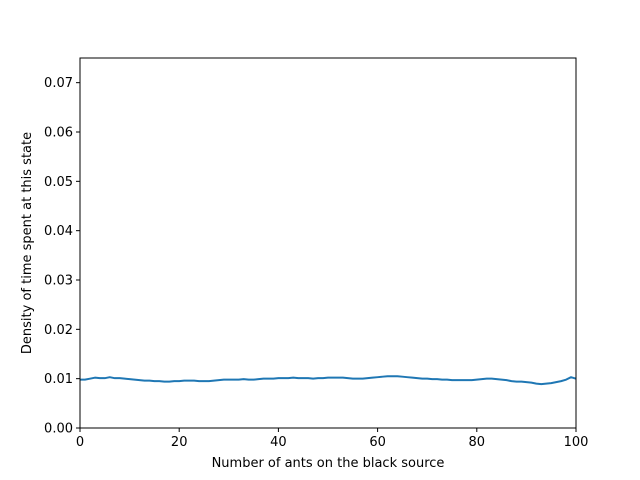 This screenshot has height=480, width=640. I want to click on y-tick-label: 0.07, so click(58, 83).